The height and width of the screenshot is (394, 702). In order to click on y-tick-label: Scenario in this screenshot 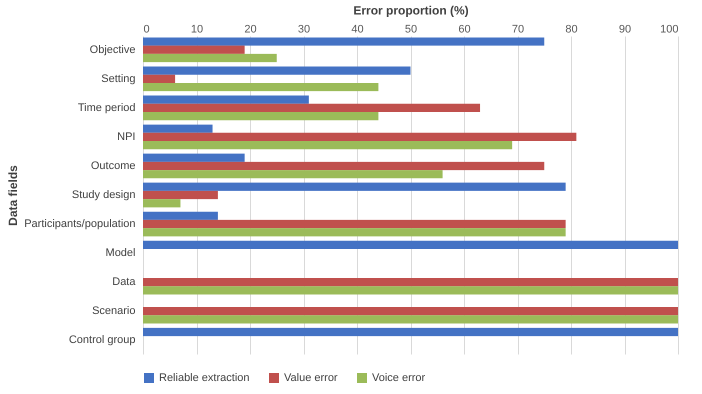, I will do `click(114, 311)`.